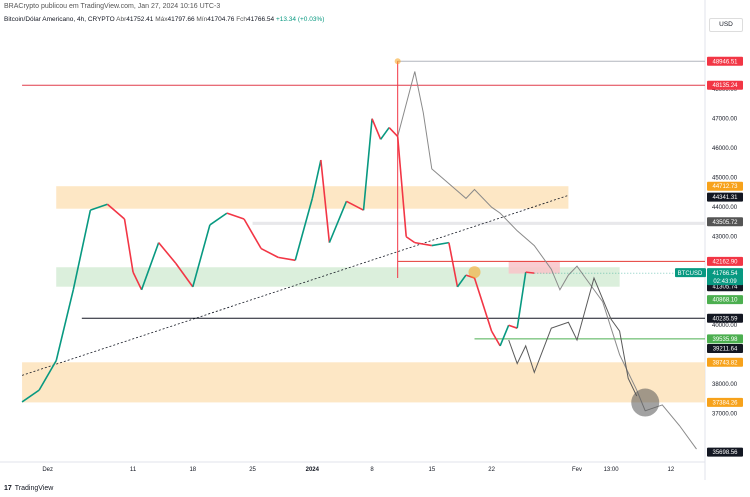 The width and height of the screenshot is (750, 497). I want to click on y-tick-label: 46000.00, so click(725, 149).